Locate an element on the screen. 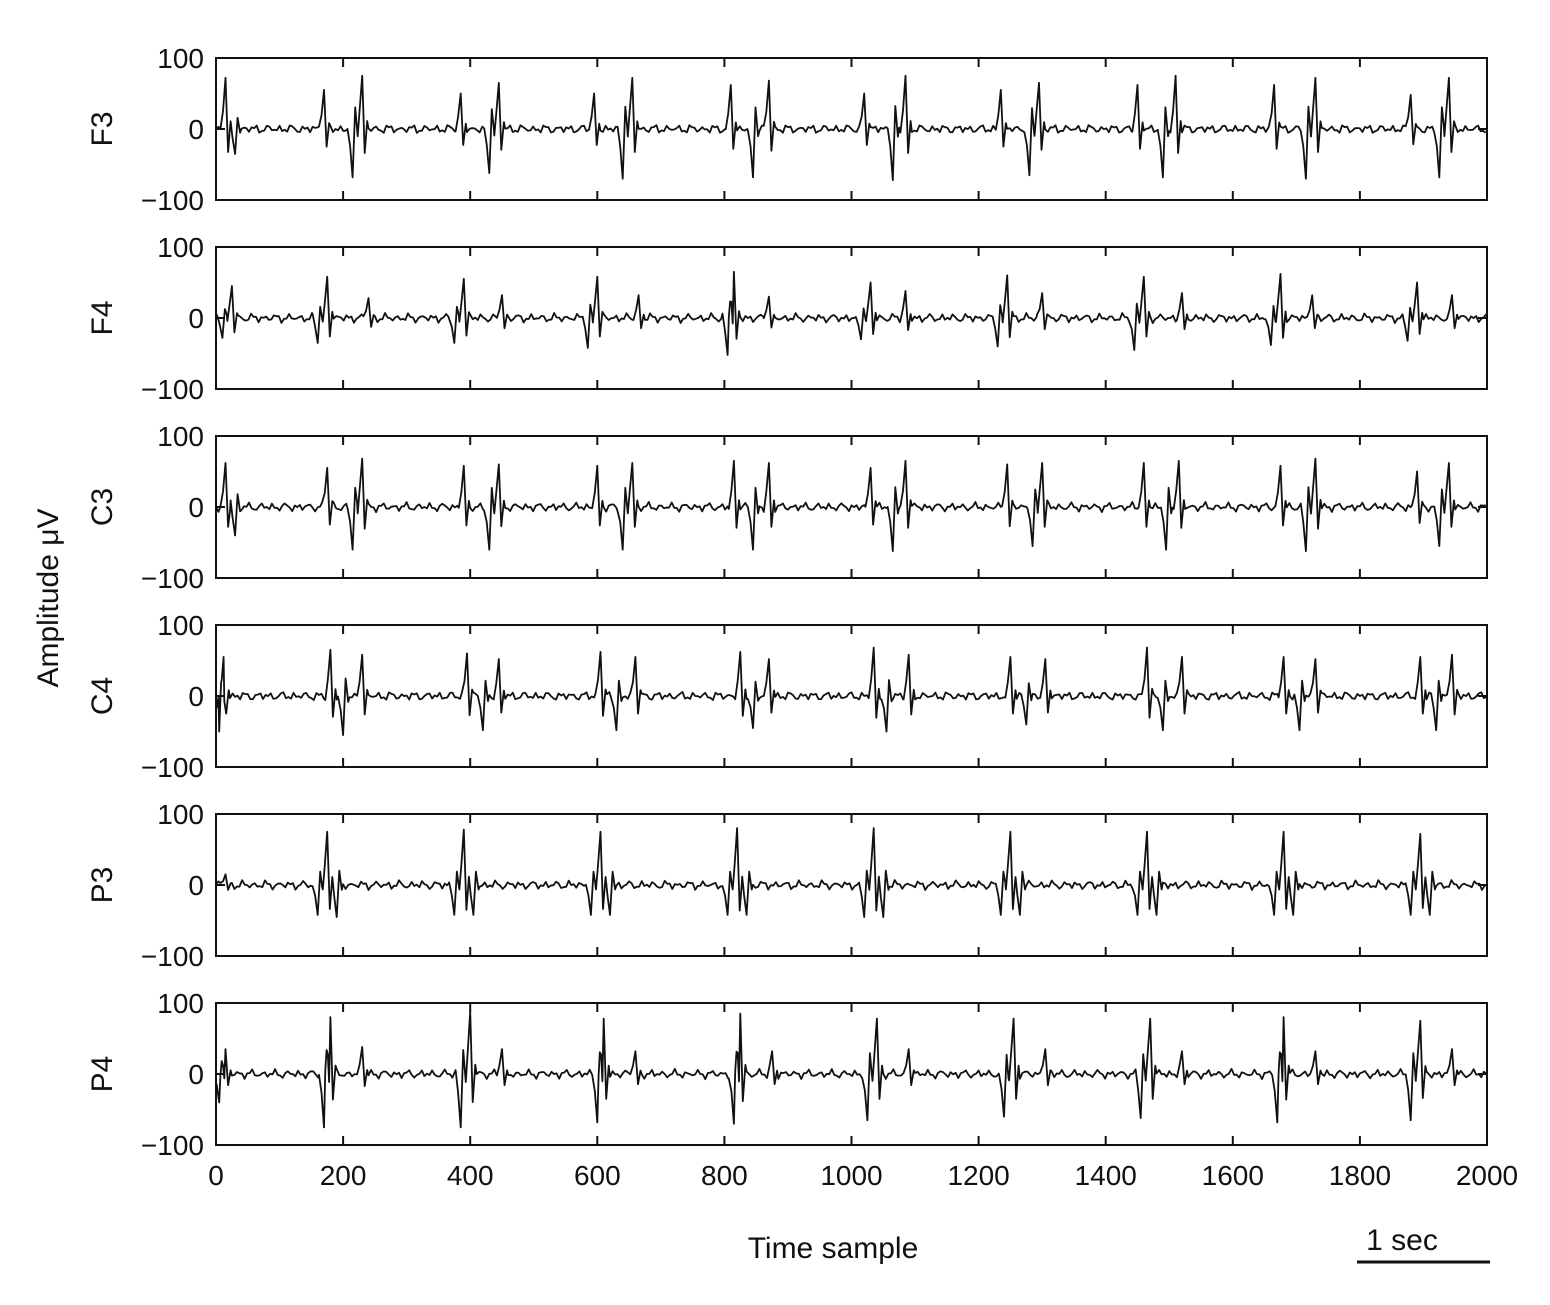 The image size is (1550, 1305). x-axis-tick-labels: 0 200 400 600 800 1000 1200 1400 1600 1800 2000 is located at coordinates (863, 1175).